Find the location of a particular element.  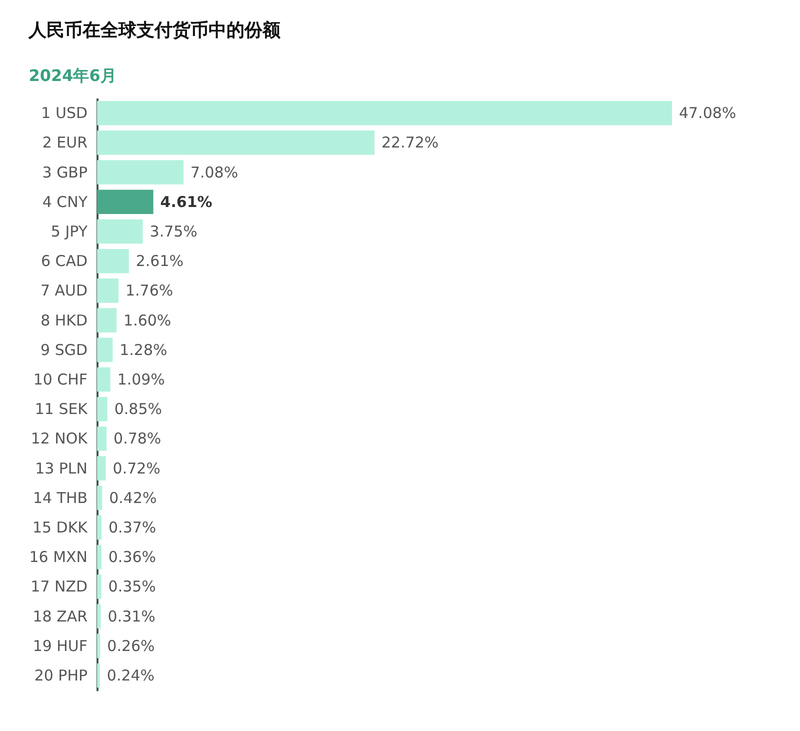

y-tick-label: 5 JPY is located at coordinates (69, 231).